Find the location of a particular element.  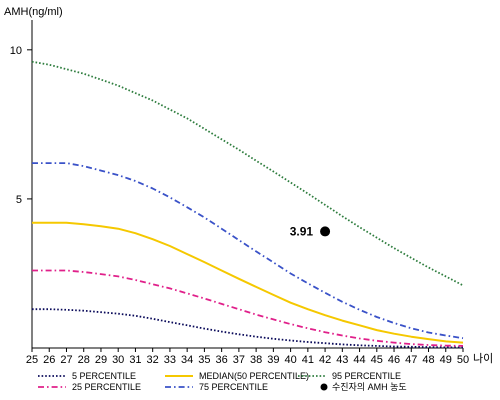

x-tick-label: 46 is located at coordinates (394, 360).